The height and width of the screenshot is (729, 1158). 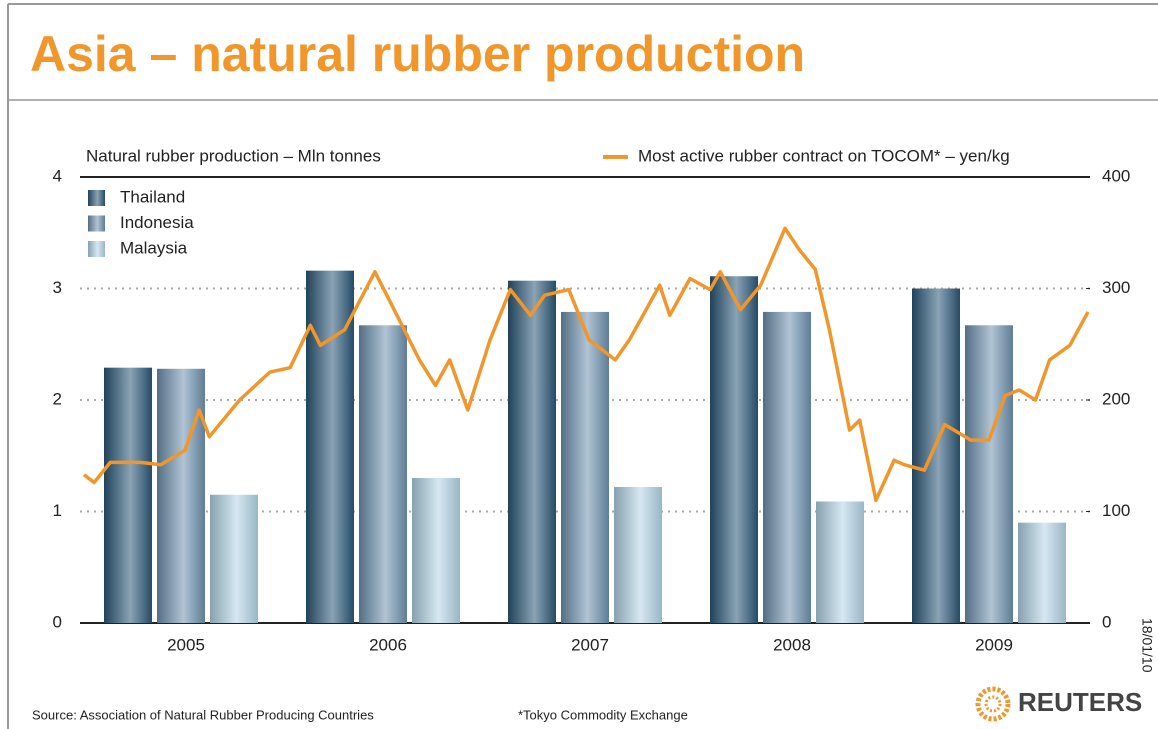 I want to click on y2-tick-label: 0, so click(x=1106, y=621).